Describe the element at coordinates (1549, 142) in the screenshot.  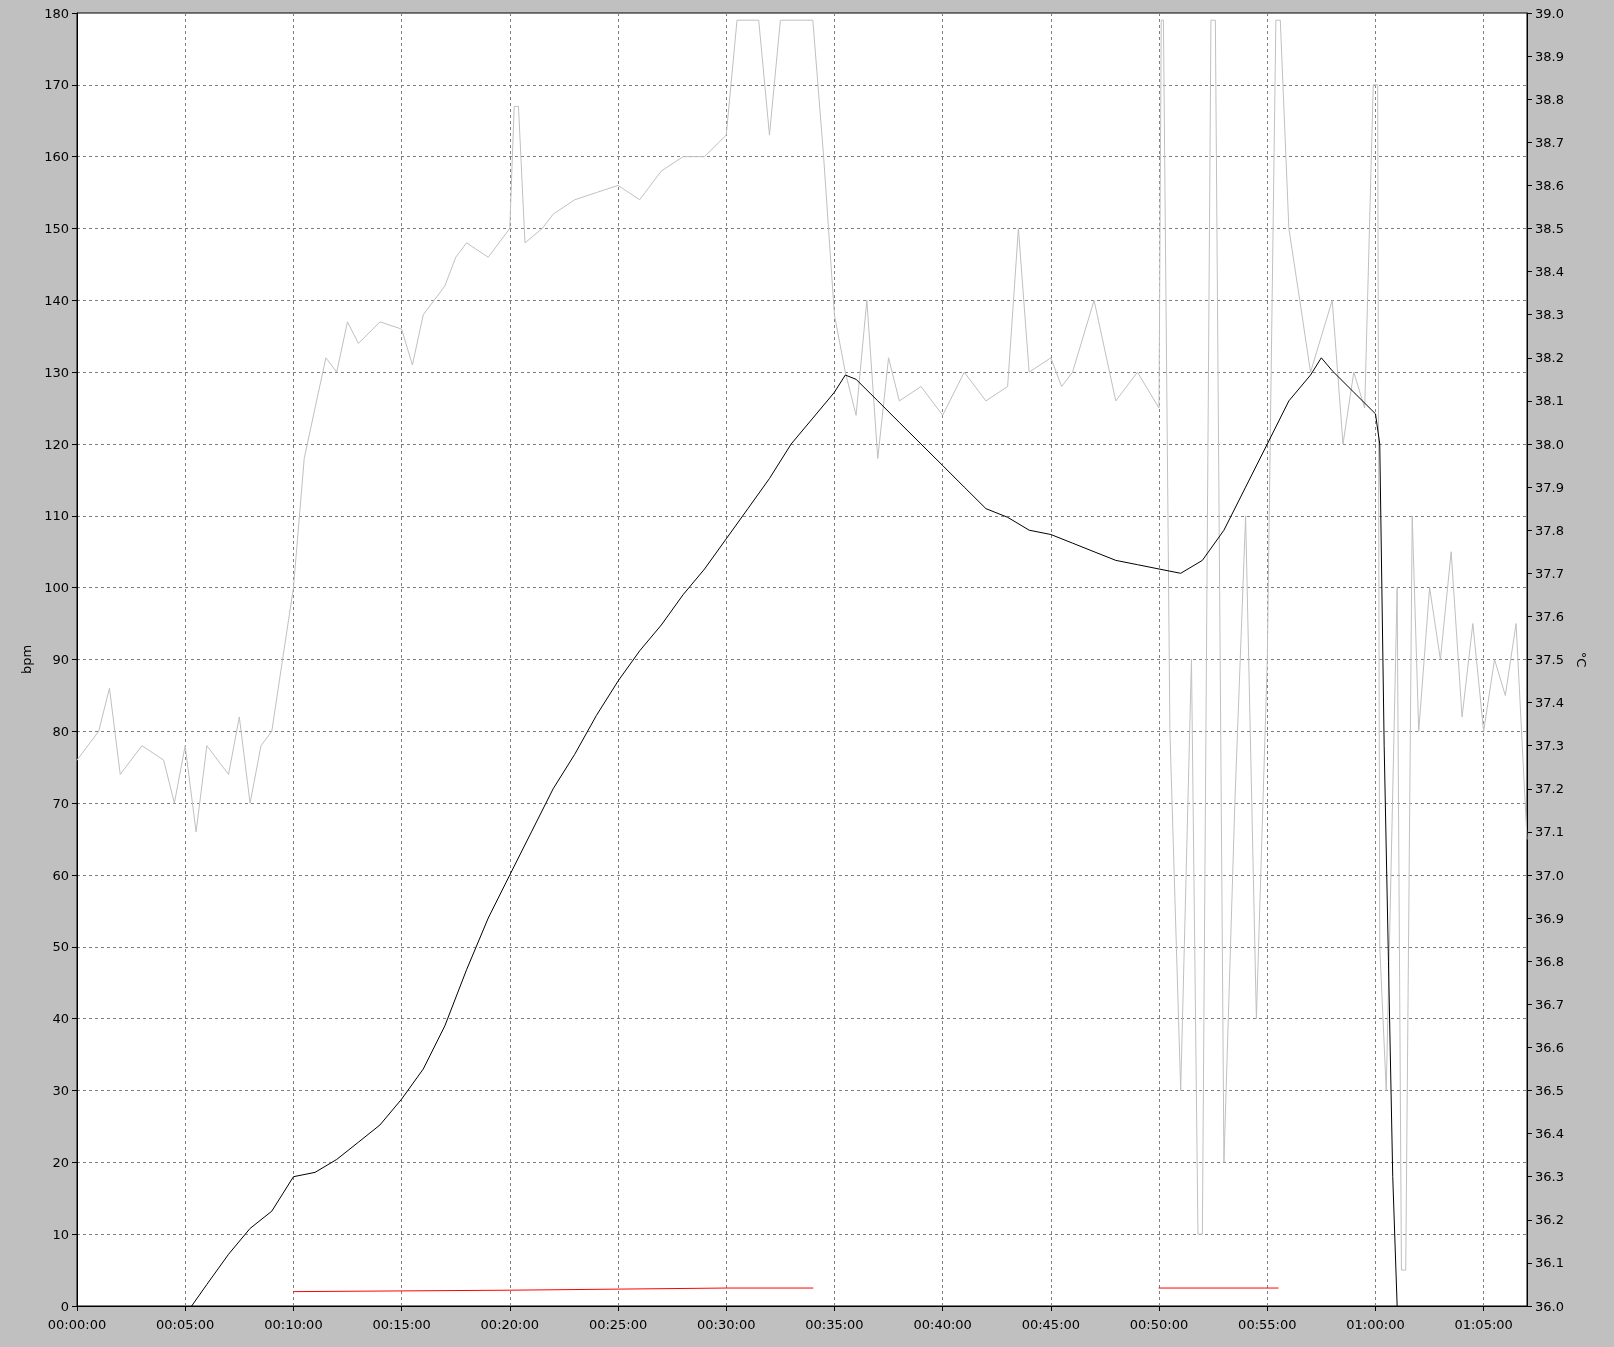
I see `y2-tick-label: 38.7` at that location.